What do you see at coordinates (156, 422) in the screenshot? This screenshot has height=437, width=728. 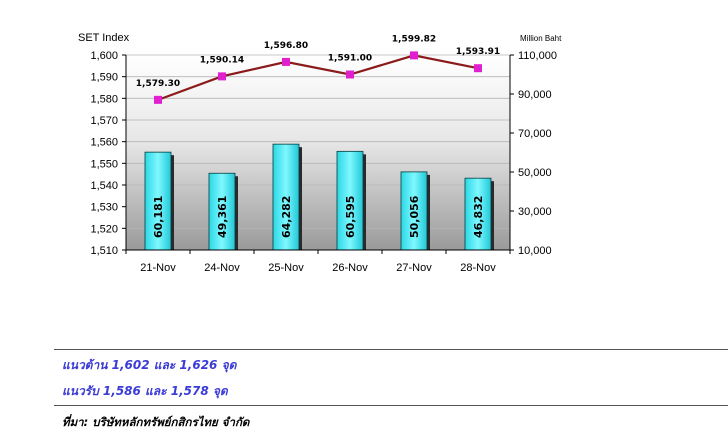 I see `source-note: ที่มา: บริษัทหลักทรัพย์กสิกรไทย จำกัด` at bounding box center [156, 422].